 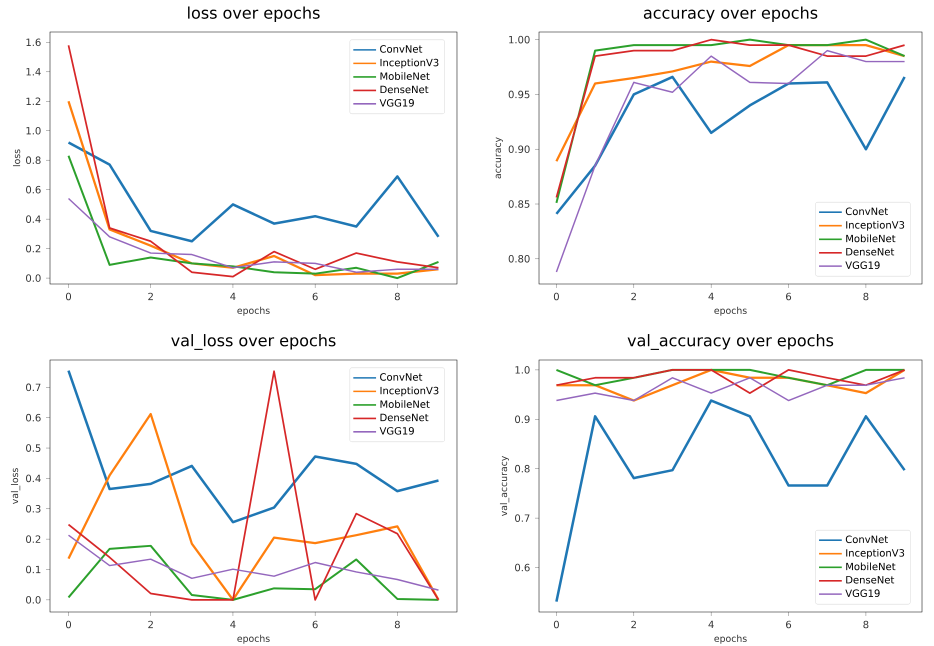 What do you see at coordinates (519, 259) in the screenshot?
I see `y-tick-label: 0.80` at bounding box center [519, 259].